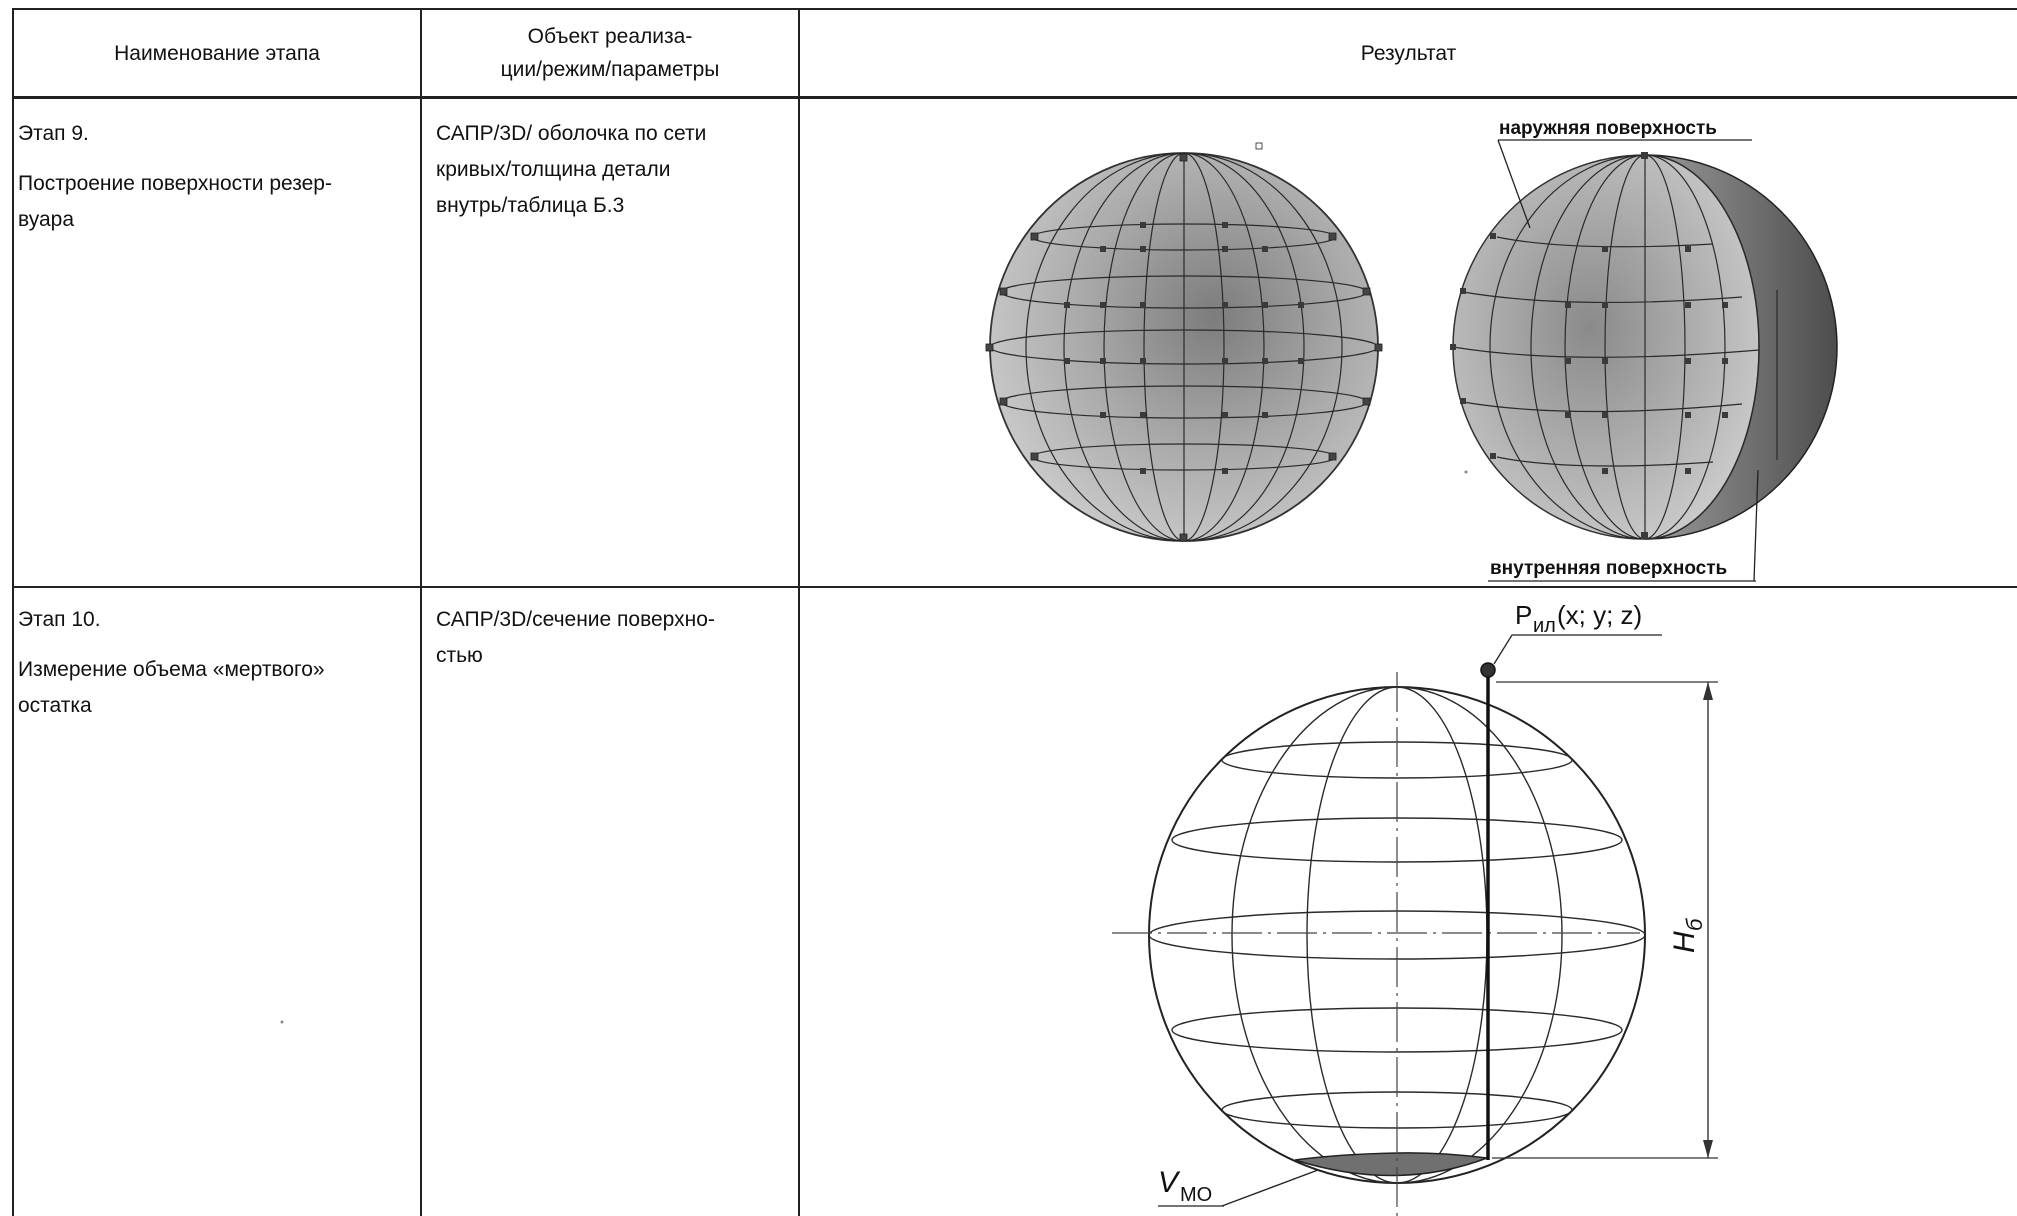 Image resolution: width=2017 pixels, height=1216 pixels. I want to click on point-label-symbol: P, so click(1523, 615).